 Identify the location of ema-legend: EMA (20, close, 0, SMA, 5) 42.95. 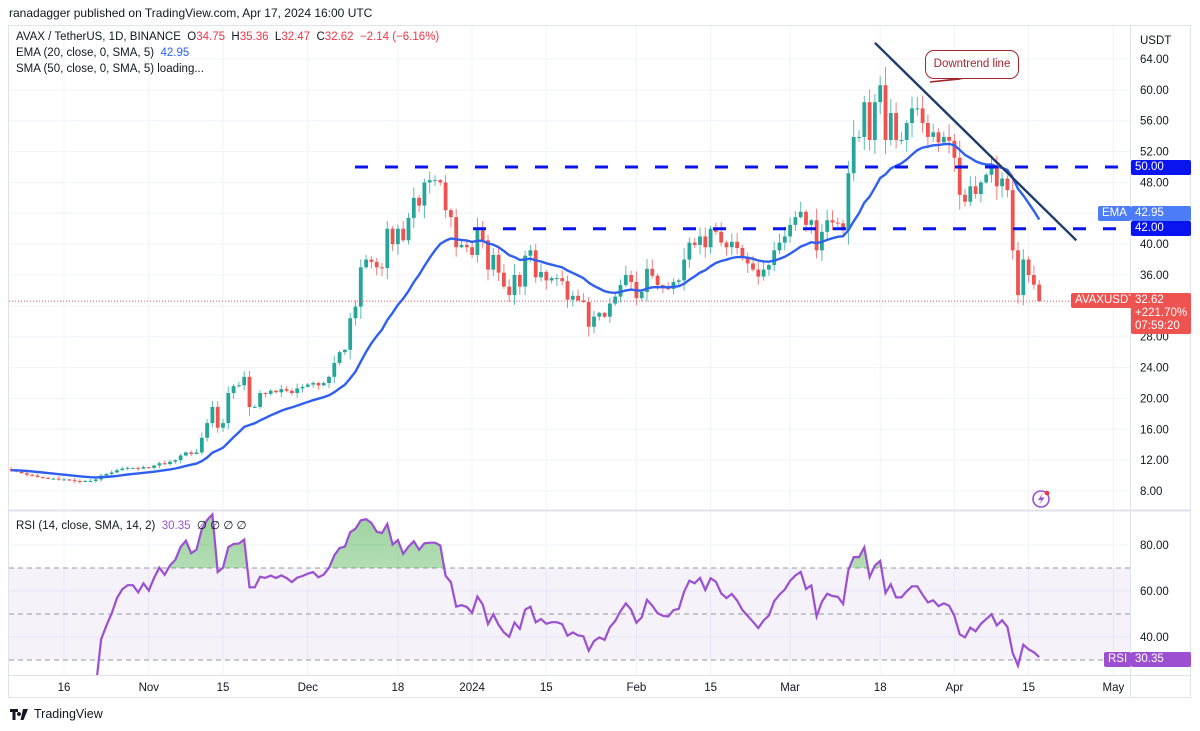
(102, 53).